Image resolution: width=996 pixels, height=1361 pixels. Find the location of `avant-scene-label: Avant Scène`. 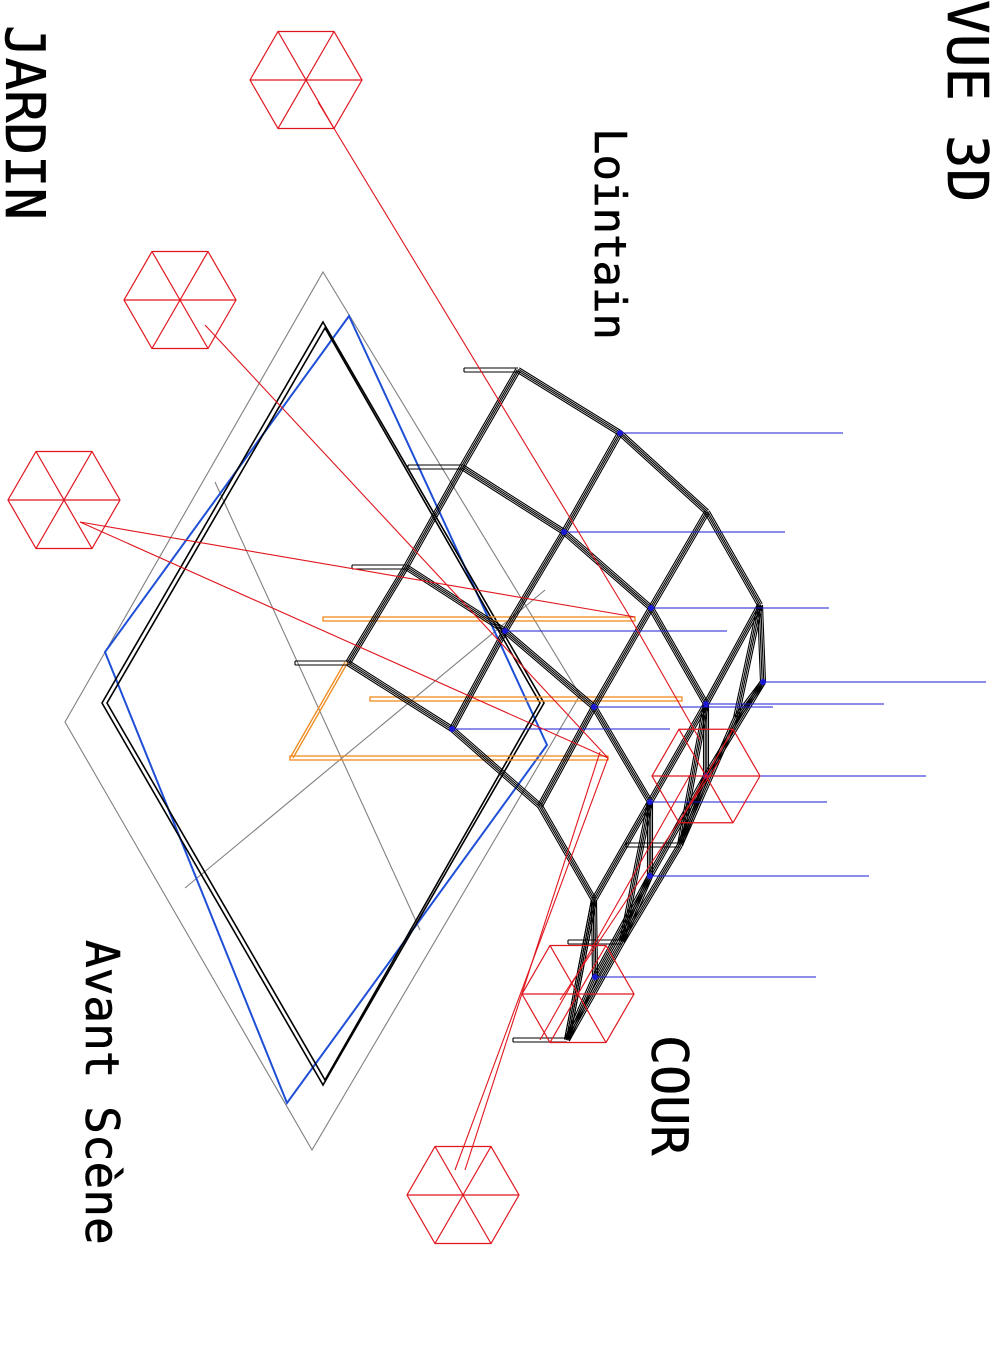

avant-scene-label: Avant Scène is located at coordinates (102, 1092).